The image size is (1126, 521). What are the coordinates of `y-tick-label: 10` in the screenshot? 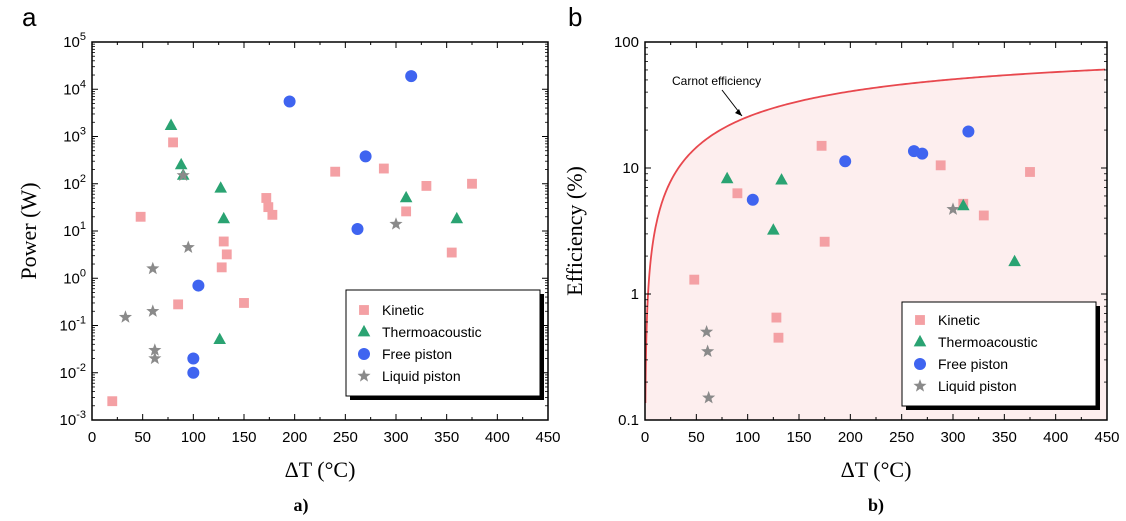 It's located at (630, 168).